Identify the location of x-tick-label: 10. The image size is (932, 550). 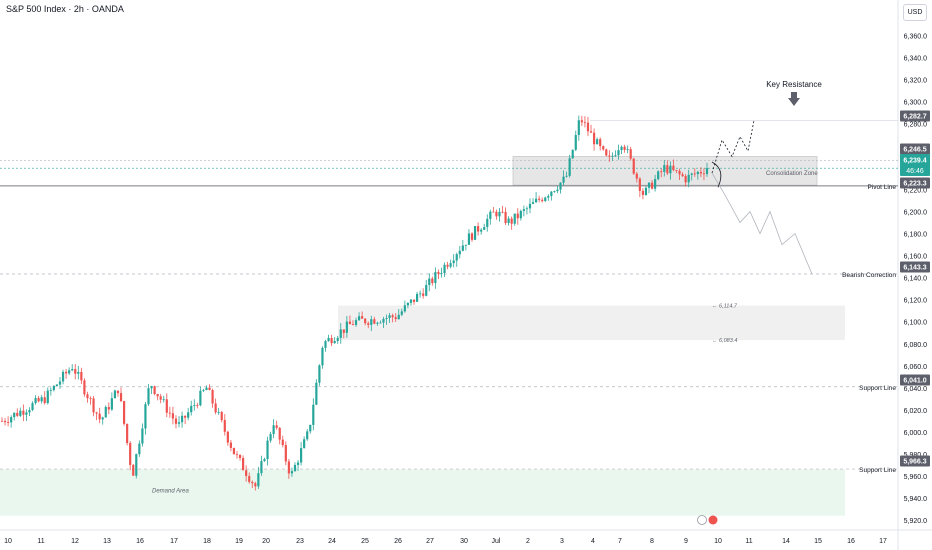
(718, 541).